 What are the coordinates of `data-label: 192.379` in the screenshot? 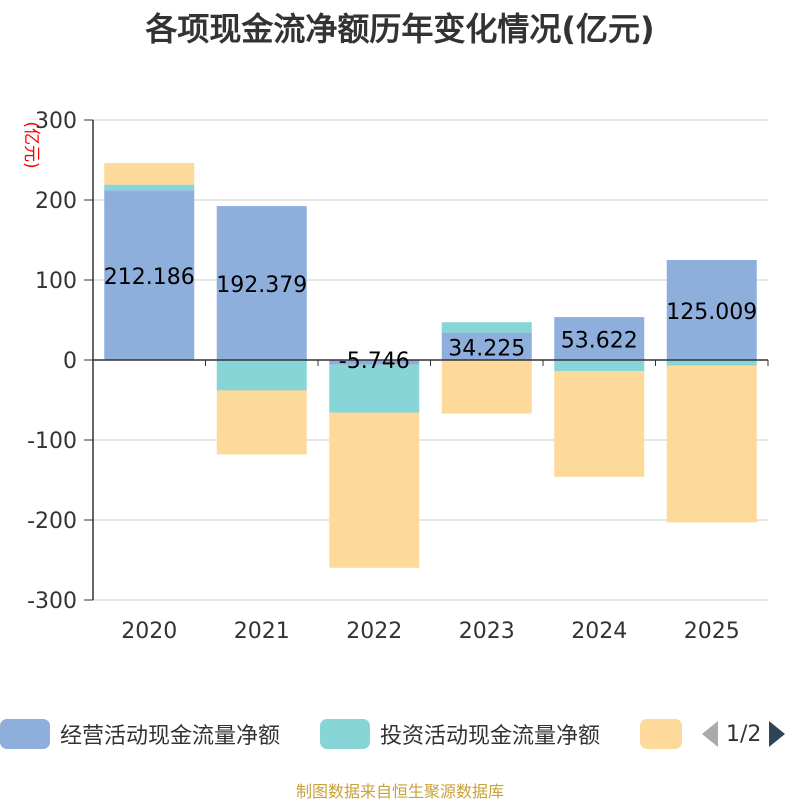 It's located at (261, 285).